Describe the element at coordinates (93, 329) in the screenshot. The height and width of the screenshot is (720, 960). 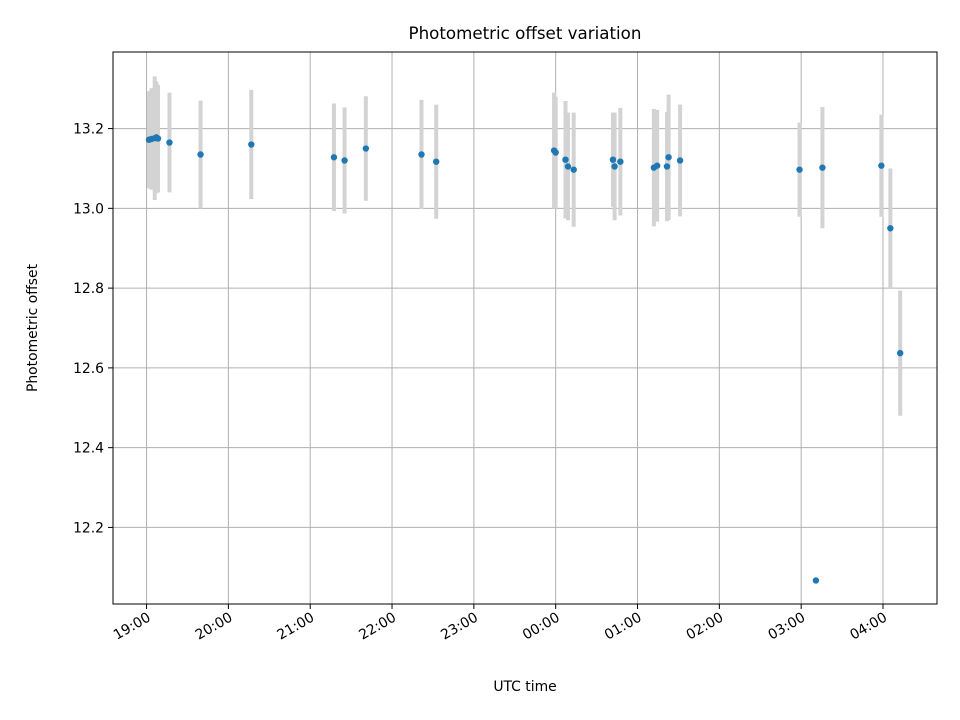
I see `y-axis: 12.2 12.4 12.6 12.8 13.0 13.2` at that location.